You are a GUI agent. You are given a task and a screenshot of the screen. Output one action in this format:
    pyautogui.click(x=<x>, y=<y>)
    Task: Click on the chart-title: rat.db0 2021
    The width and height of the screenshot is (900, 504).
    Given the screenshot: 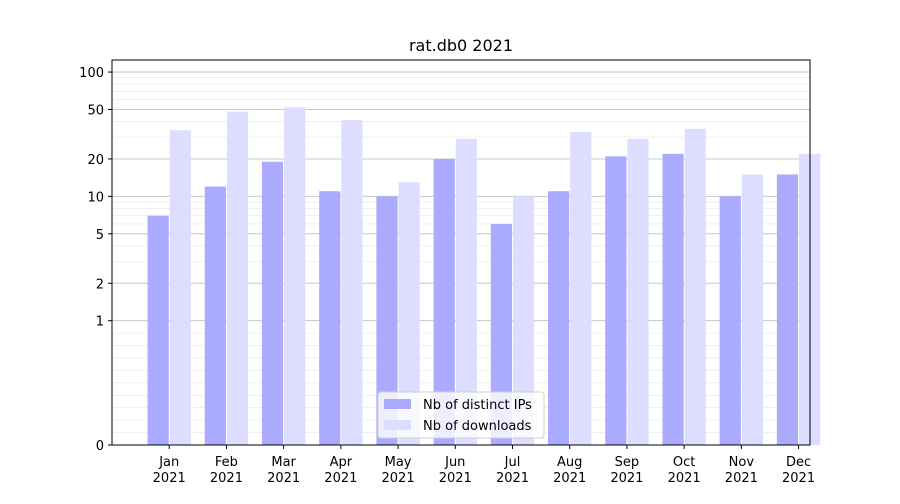 What is the action you would take?
    pyautogui.click(x=461, y=45)
    